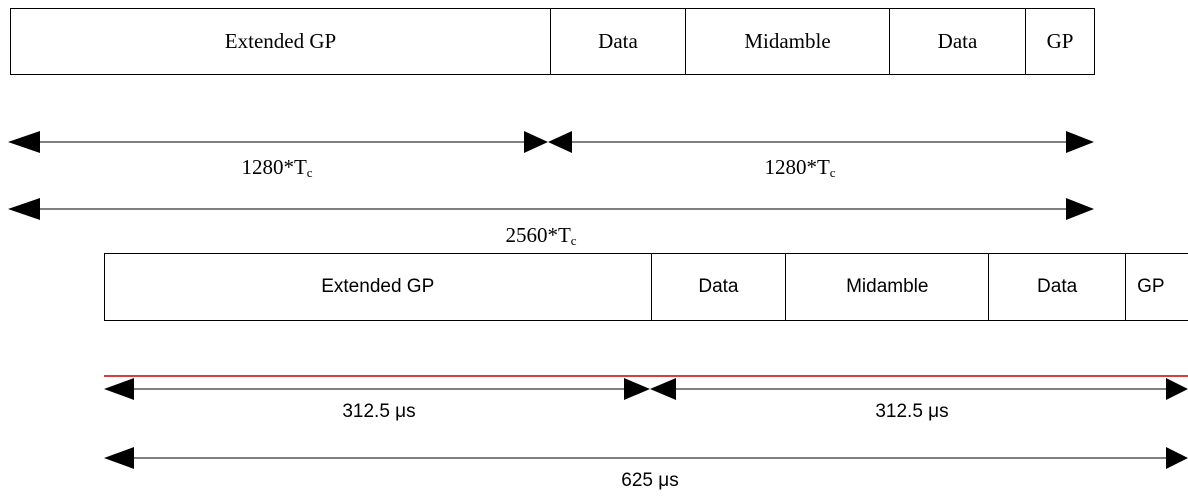 This screenshot has width=1188, height=497. I want to click on bottom-extended-gp-label: Extended GP, so click(378, 286).